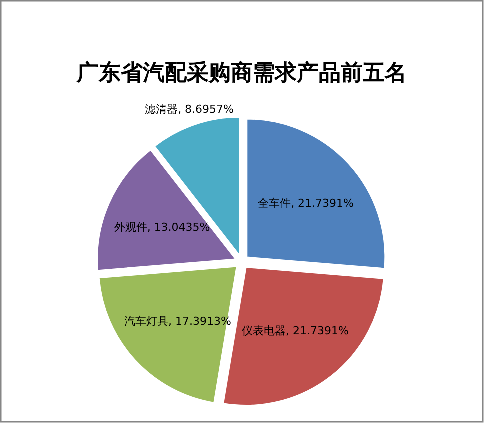 This screenshot has width=484, height=423. I want to click on slice-label: 外观件, so click(131, 227).